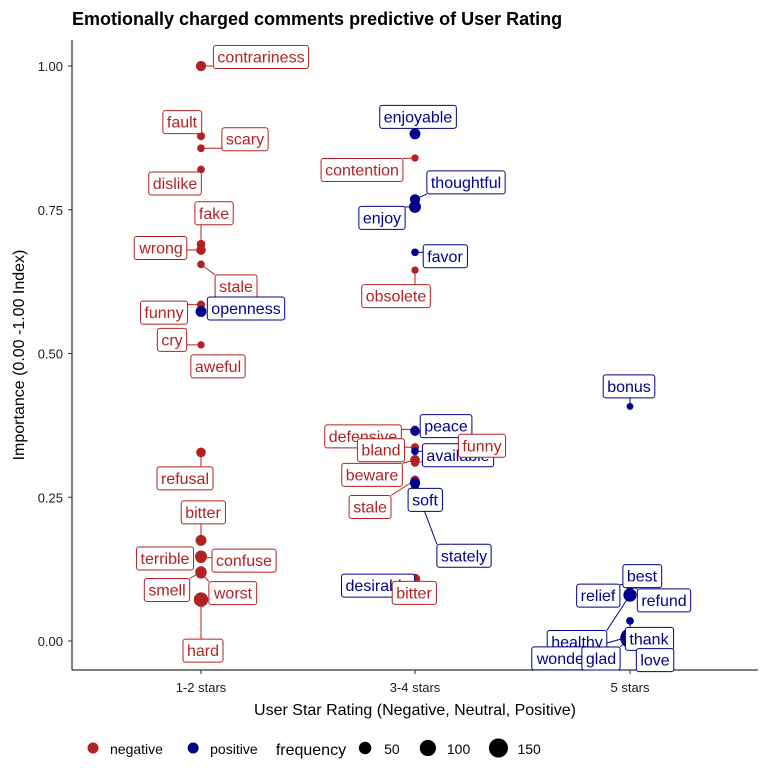  I want to click on word-label: terrible, so click(165, 558).